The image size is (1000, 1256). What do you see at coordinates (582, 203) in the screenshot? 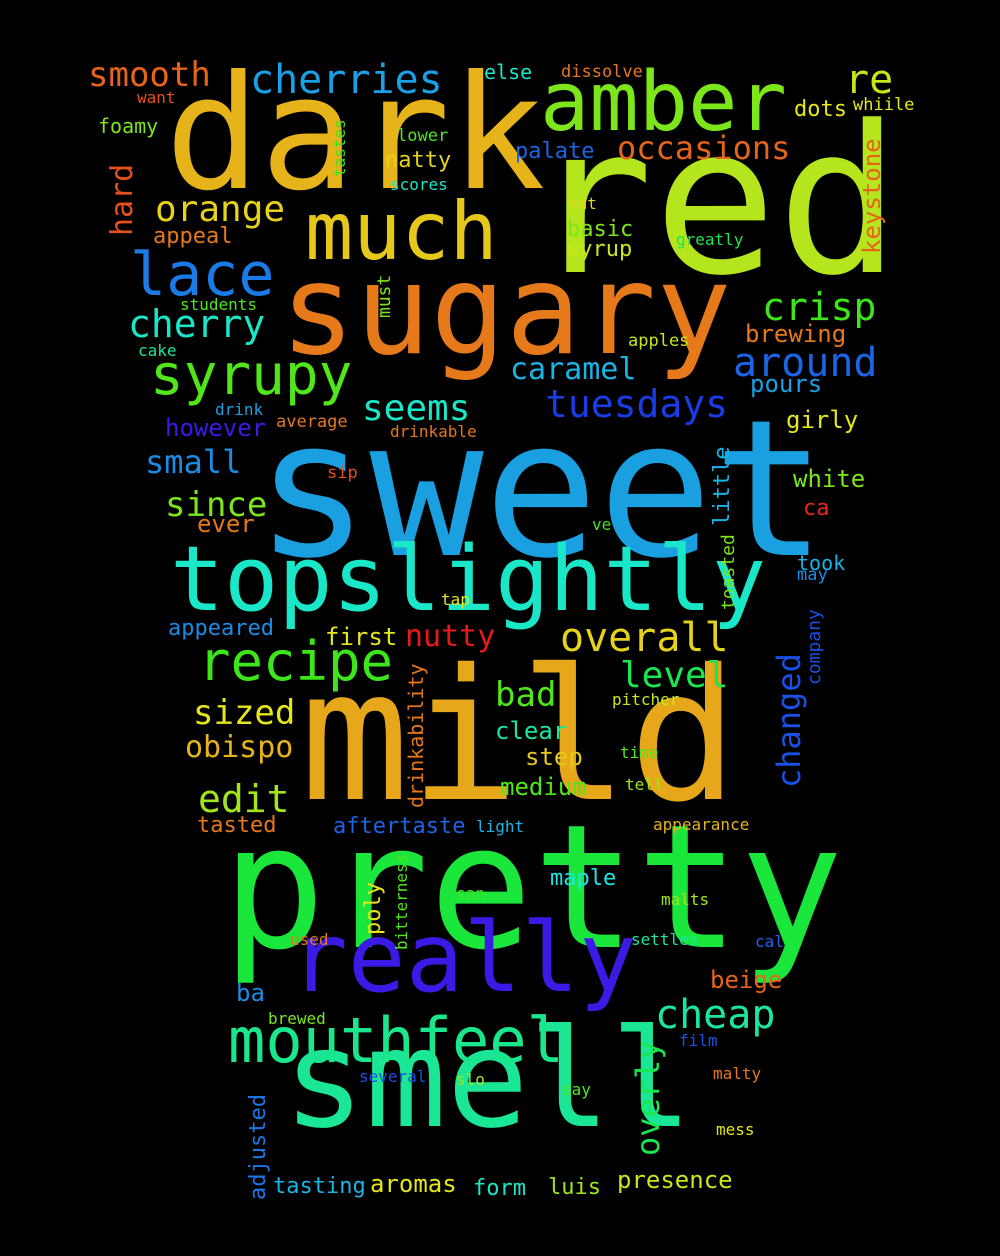
I see `word-sat: sat` at bounding box center [582, 203].